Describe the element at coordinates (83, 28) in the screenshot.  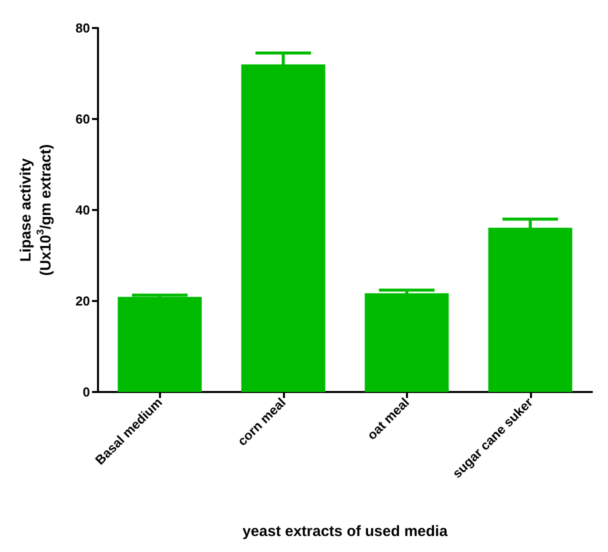
I see `y-tick-label: 80` at that location.